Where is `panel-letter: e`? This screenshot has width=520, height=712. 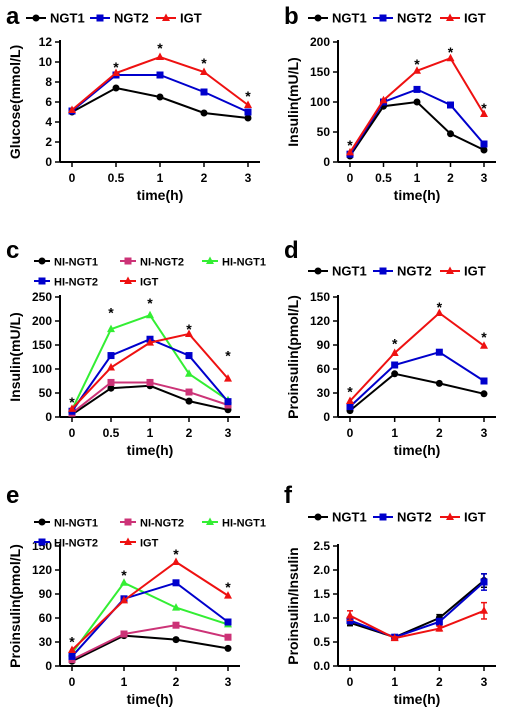 panel-letter: e is located at coordinates (12, 495).